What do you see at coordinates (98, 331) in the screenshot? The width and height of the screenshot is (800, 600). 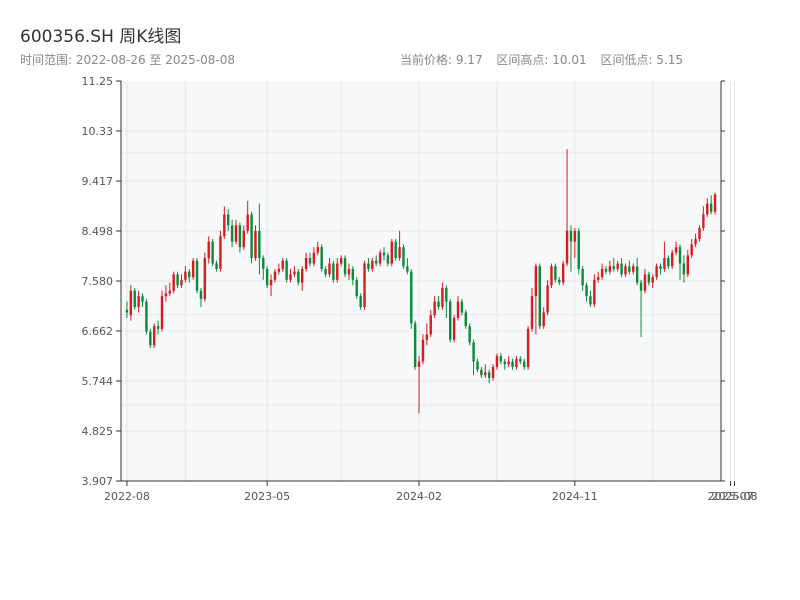 I see `y-tick-label: 6.662` at bounding box center [98, 331].